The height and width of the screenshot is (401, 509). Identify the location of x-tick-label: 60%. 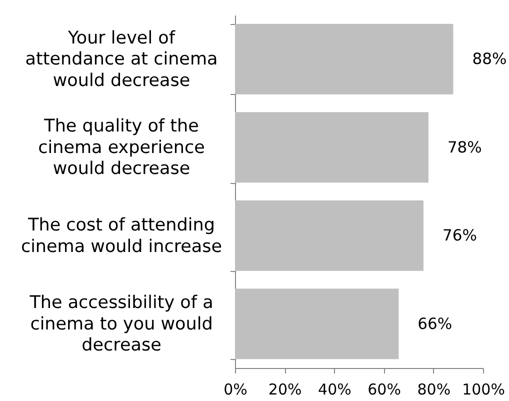
(384, 389).